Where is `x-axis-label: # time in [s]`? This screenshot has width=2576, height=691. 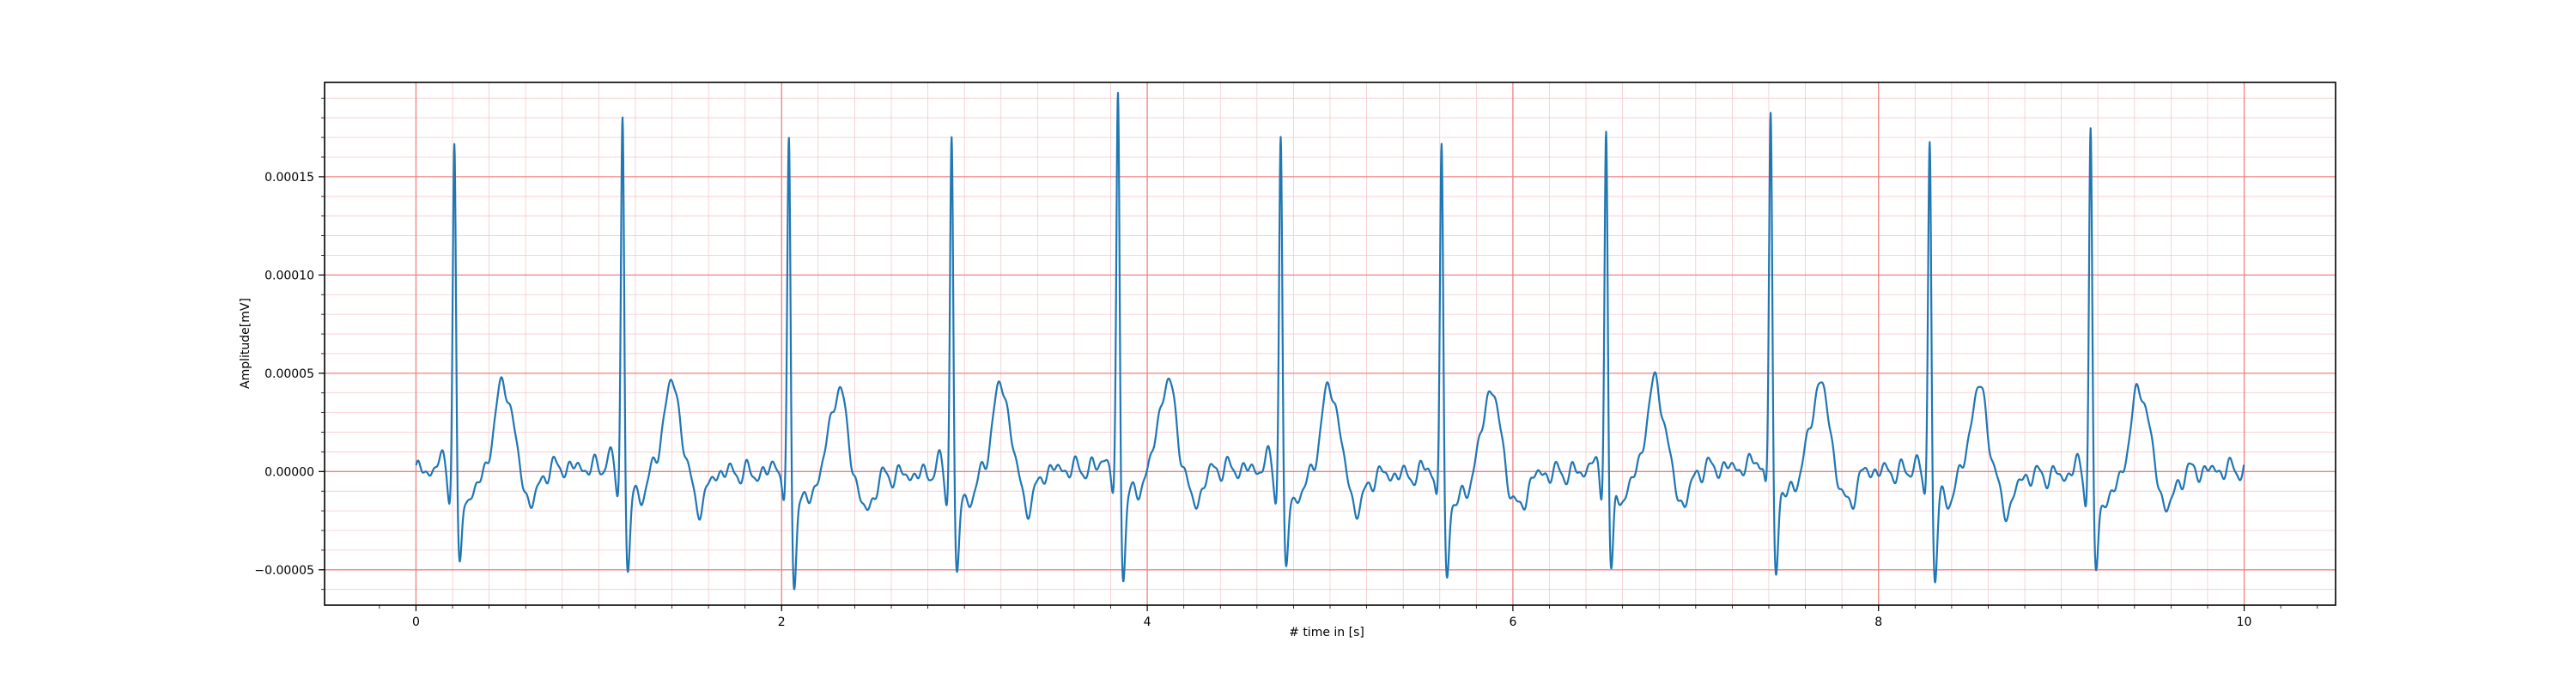 x-axis-label: # time in [s] is located at coordinates (1327, 632).